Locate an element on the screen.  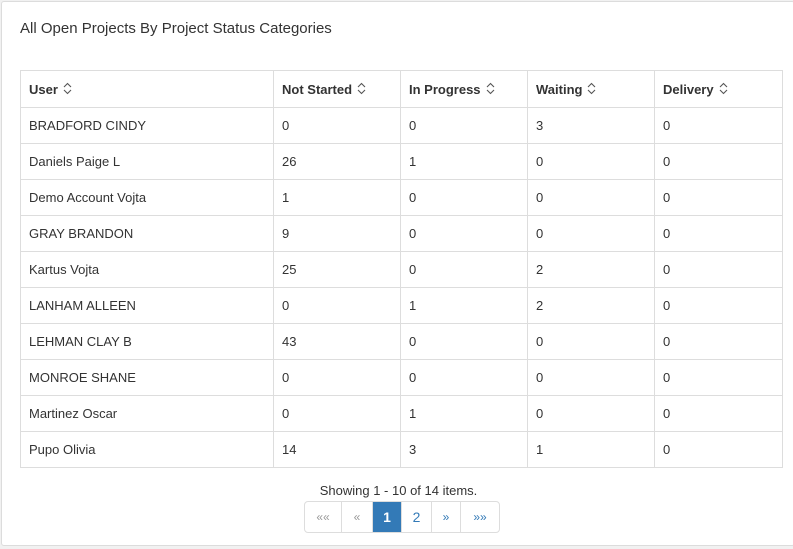
column-header-not-started: Not Started is located at coordinates (337, 89).